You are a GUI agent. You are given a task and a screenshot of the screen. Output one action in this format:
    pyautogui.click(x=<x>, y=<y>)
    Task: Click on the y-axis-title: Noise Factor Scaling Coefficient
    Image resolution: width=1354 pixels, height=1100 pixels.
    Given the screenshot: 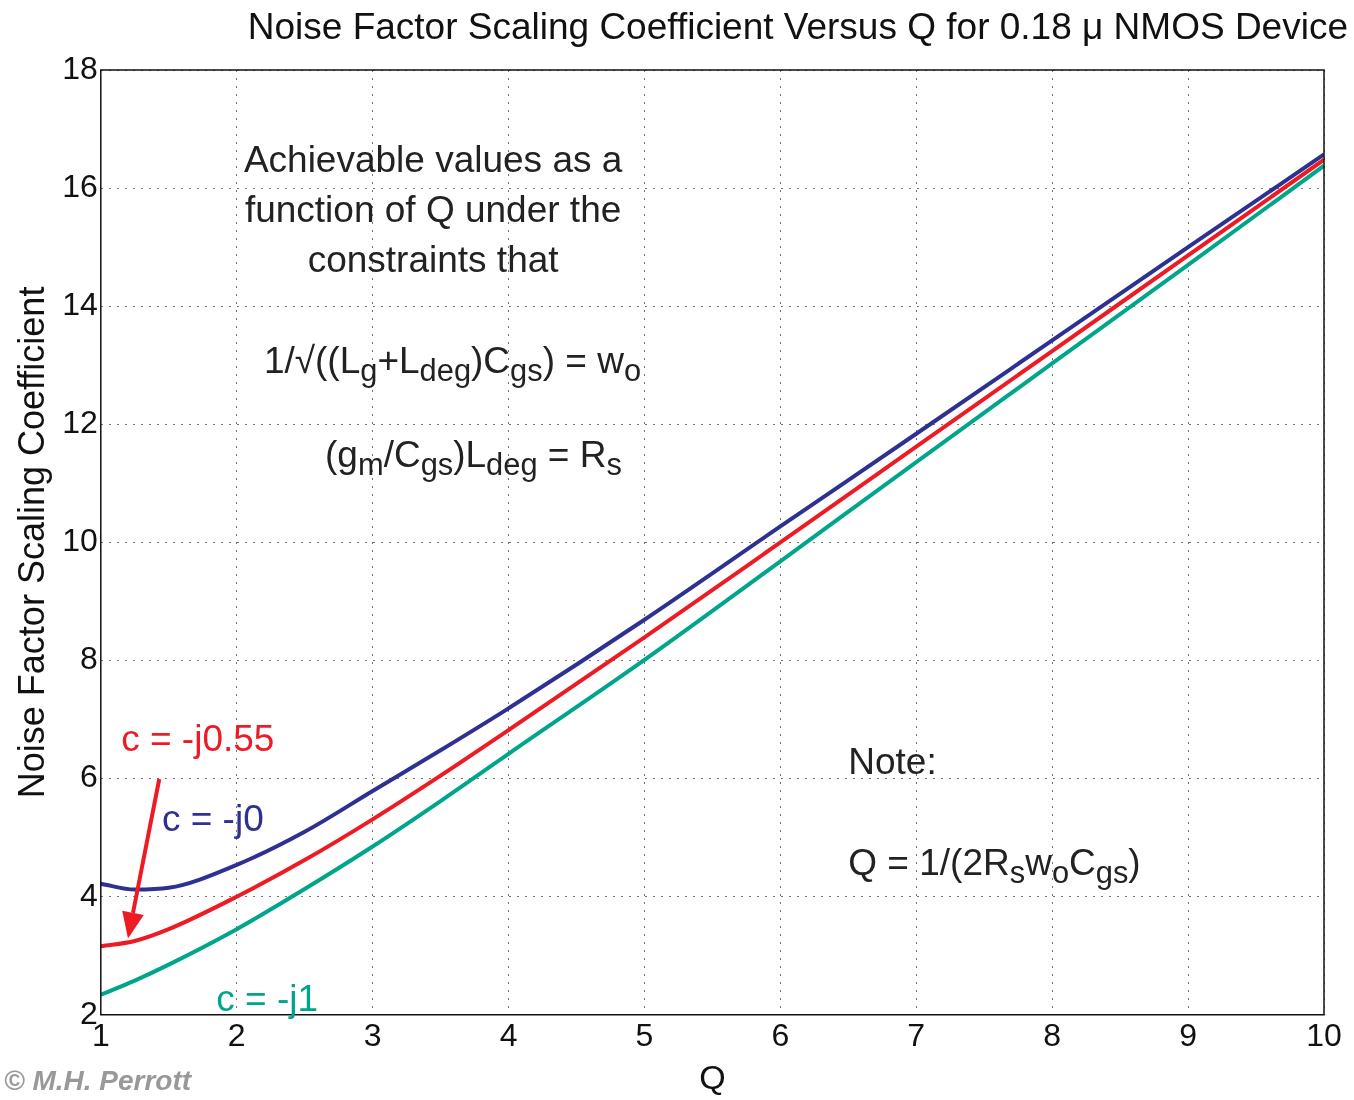 What is the action you would take?
    pyautogui.click(x=31, y=542)
    